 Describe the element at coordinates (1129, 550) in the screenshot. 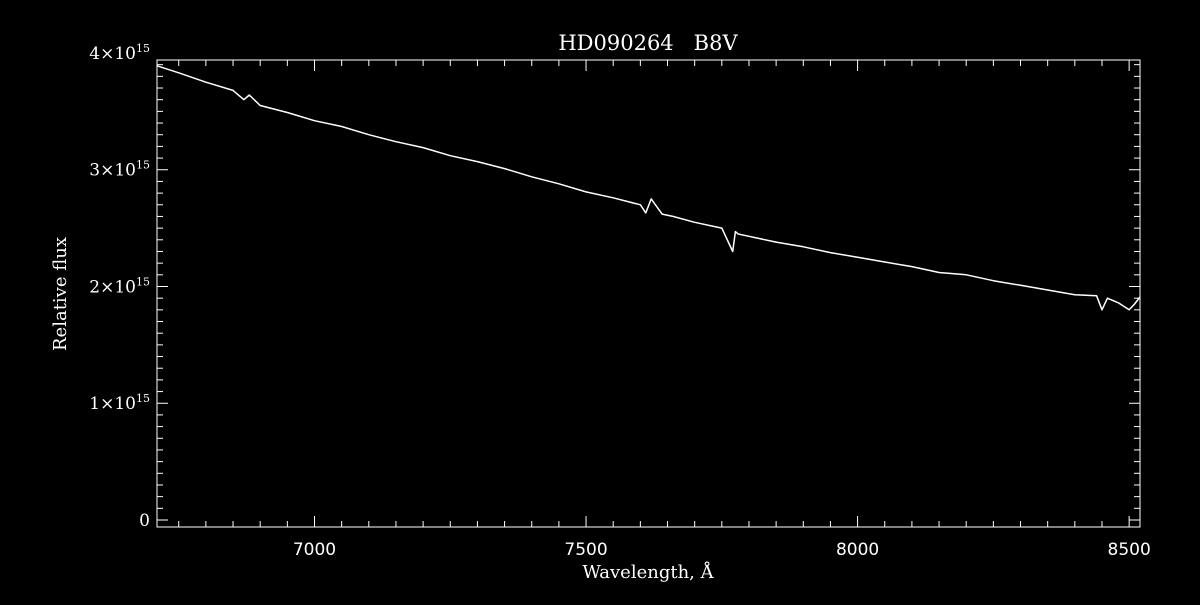

I see `x-tick-label: 8500` at that location.